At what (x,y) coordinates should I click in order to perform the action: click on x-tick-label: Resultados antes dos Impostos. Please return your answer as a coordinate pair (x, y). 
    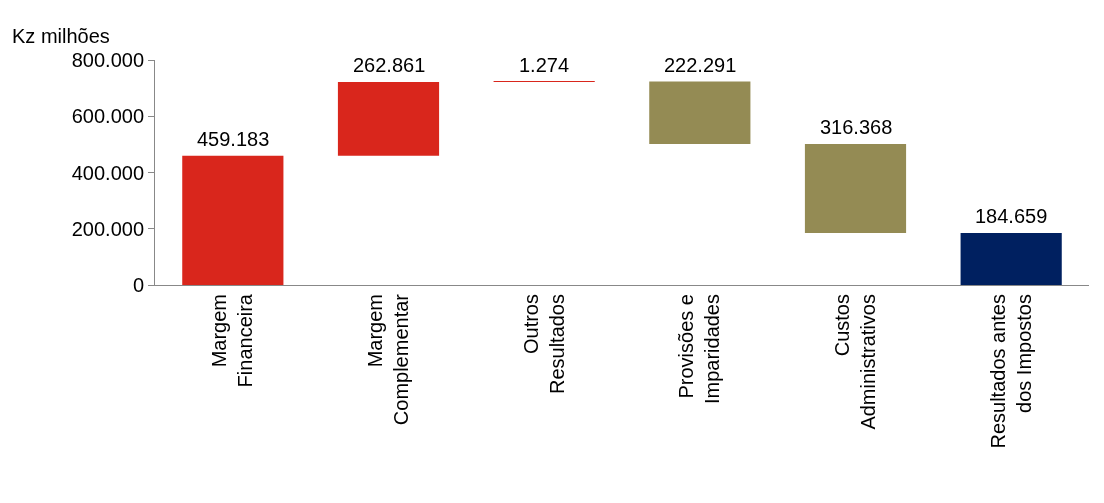
    Looking at the image, I should click on (1010, 371).